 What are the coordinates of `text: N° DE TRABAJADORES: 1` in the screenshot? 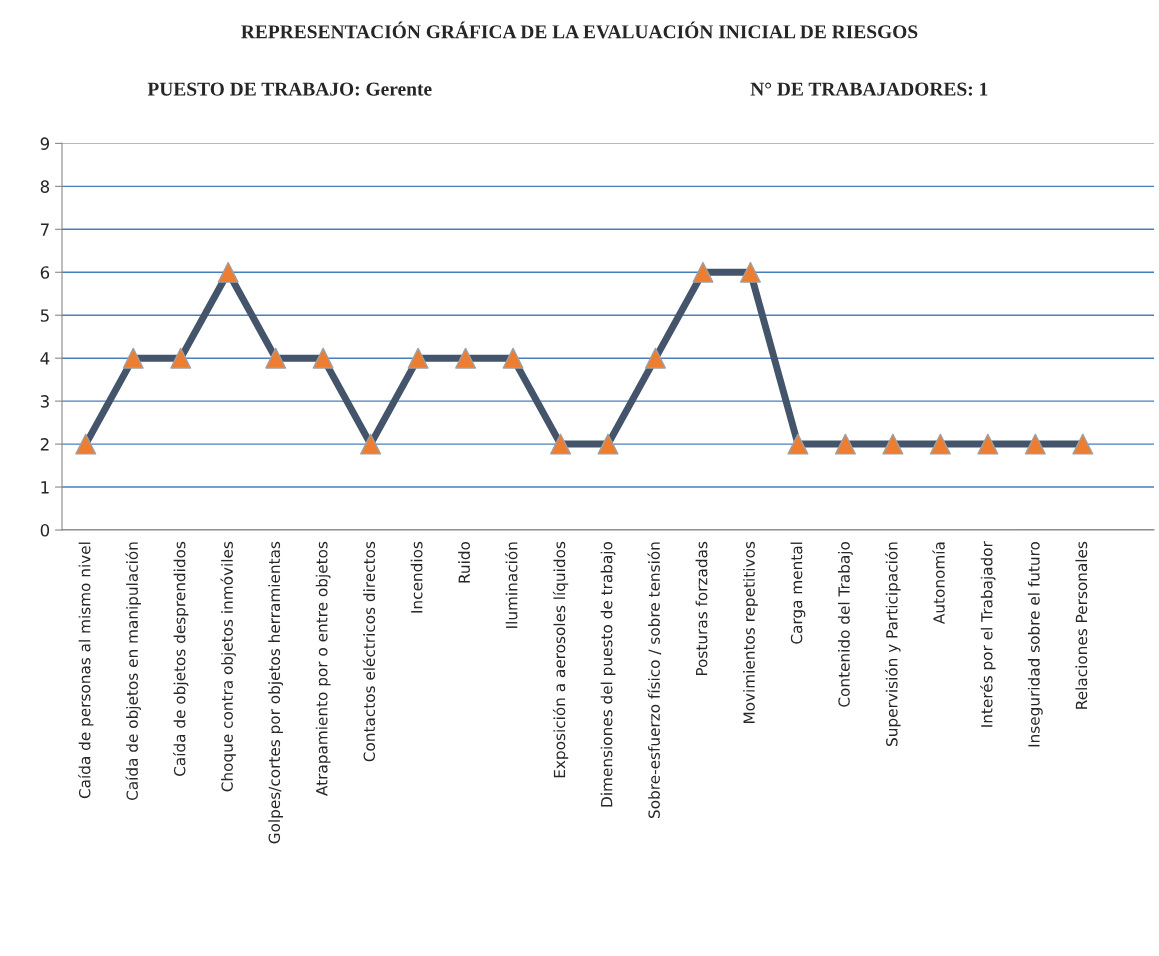 It's located at (869, 89).